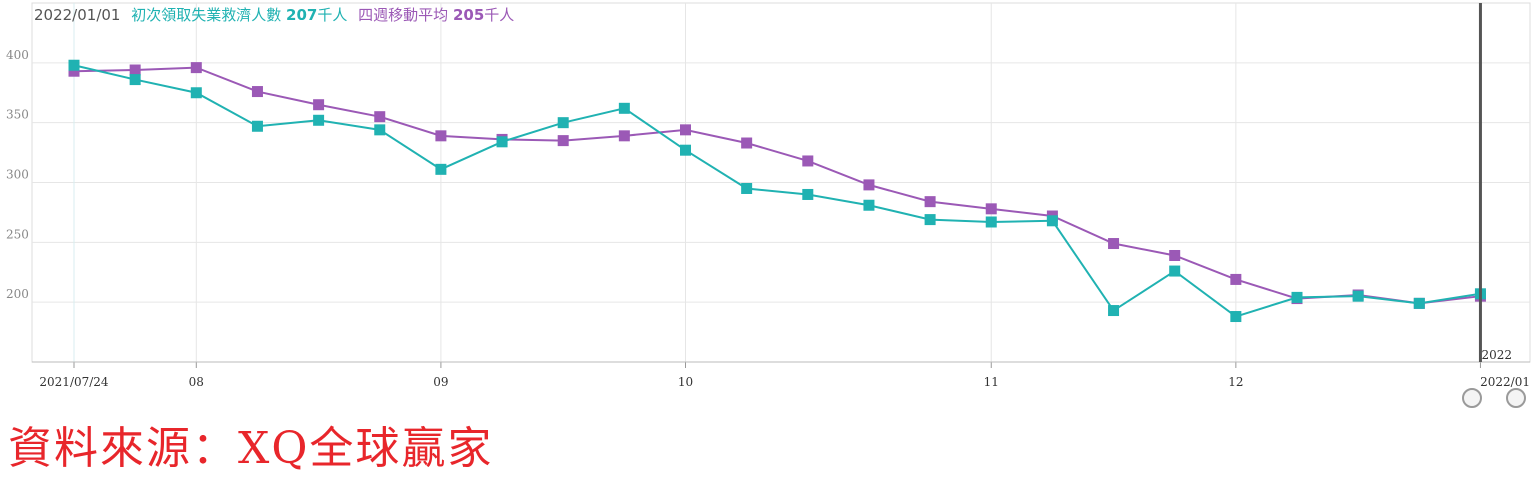  What do you see at coordinates (196, 382) in the screenshot?
I see `x-tick-label: 08` at bounding box center [196, 382].